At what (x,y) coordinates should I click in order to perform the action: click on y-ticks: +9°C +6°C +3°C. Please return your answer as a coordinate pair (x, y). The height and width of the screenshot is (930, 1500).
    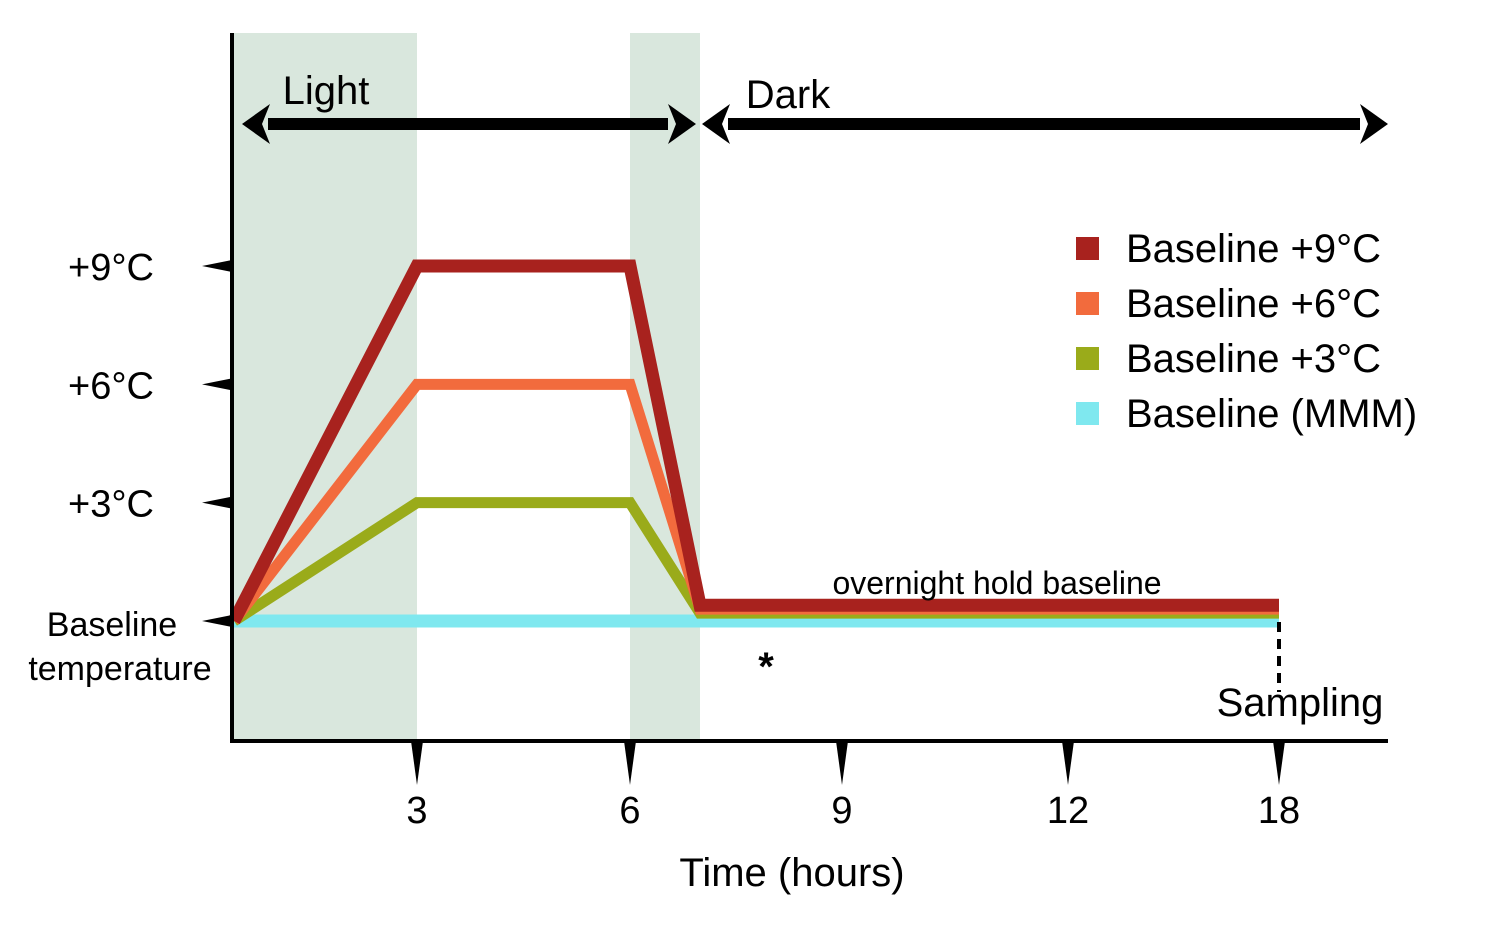
    Looking at the image, I should click on (150, 437).